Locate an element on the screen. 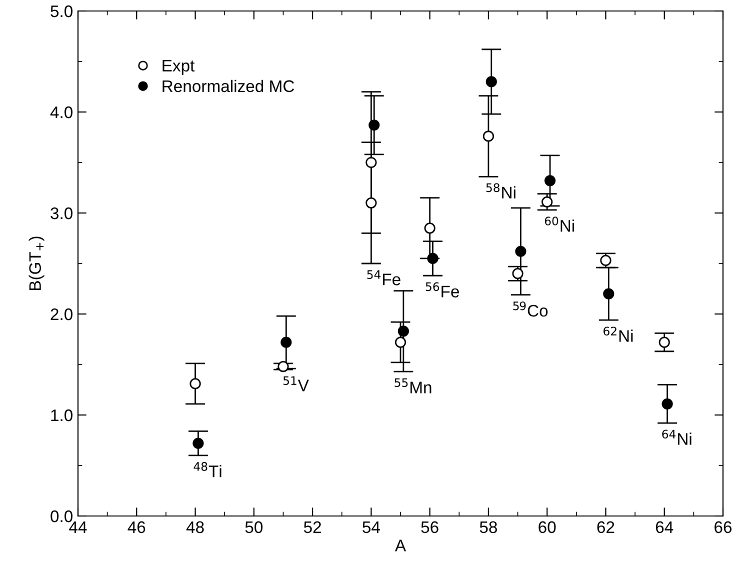 The width and height of the screenshot is (751, 564). x-tick-label: 64 is located at coordinates (665, 527).